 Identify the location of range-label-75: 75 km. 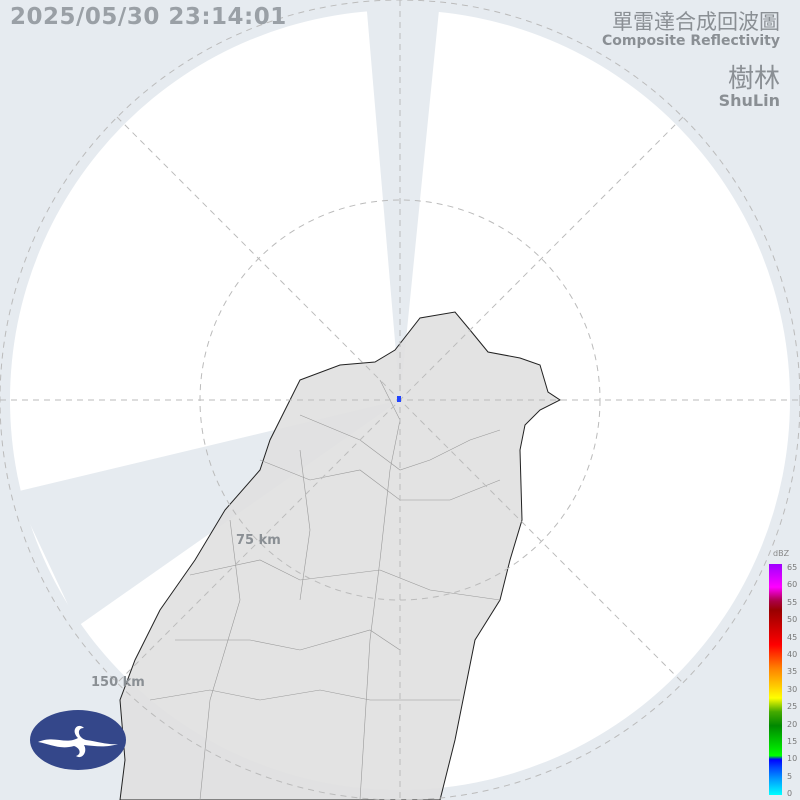
(258, 540).